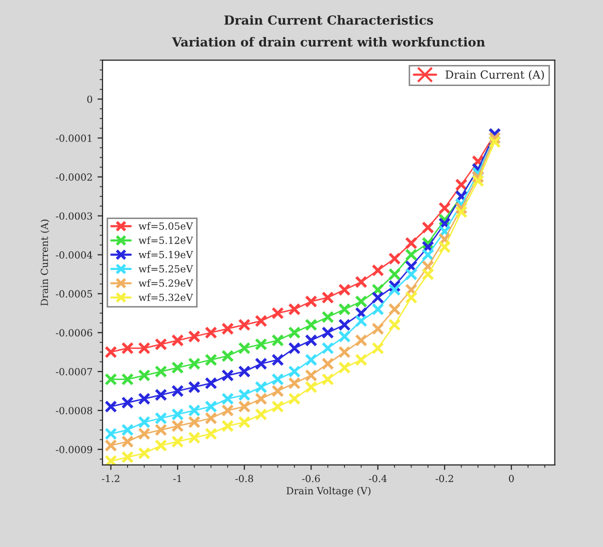 The image size is (603, 547). What do you see at coordinates (74, 372) in the screenshot?
I see `y-tick-label: -0.0007` at bounding box center [74, 372].